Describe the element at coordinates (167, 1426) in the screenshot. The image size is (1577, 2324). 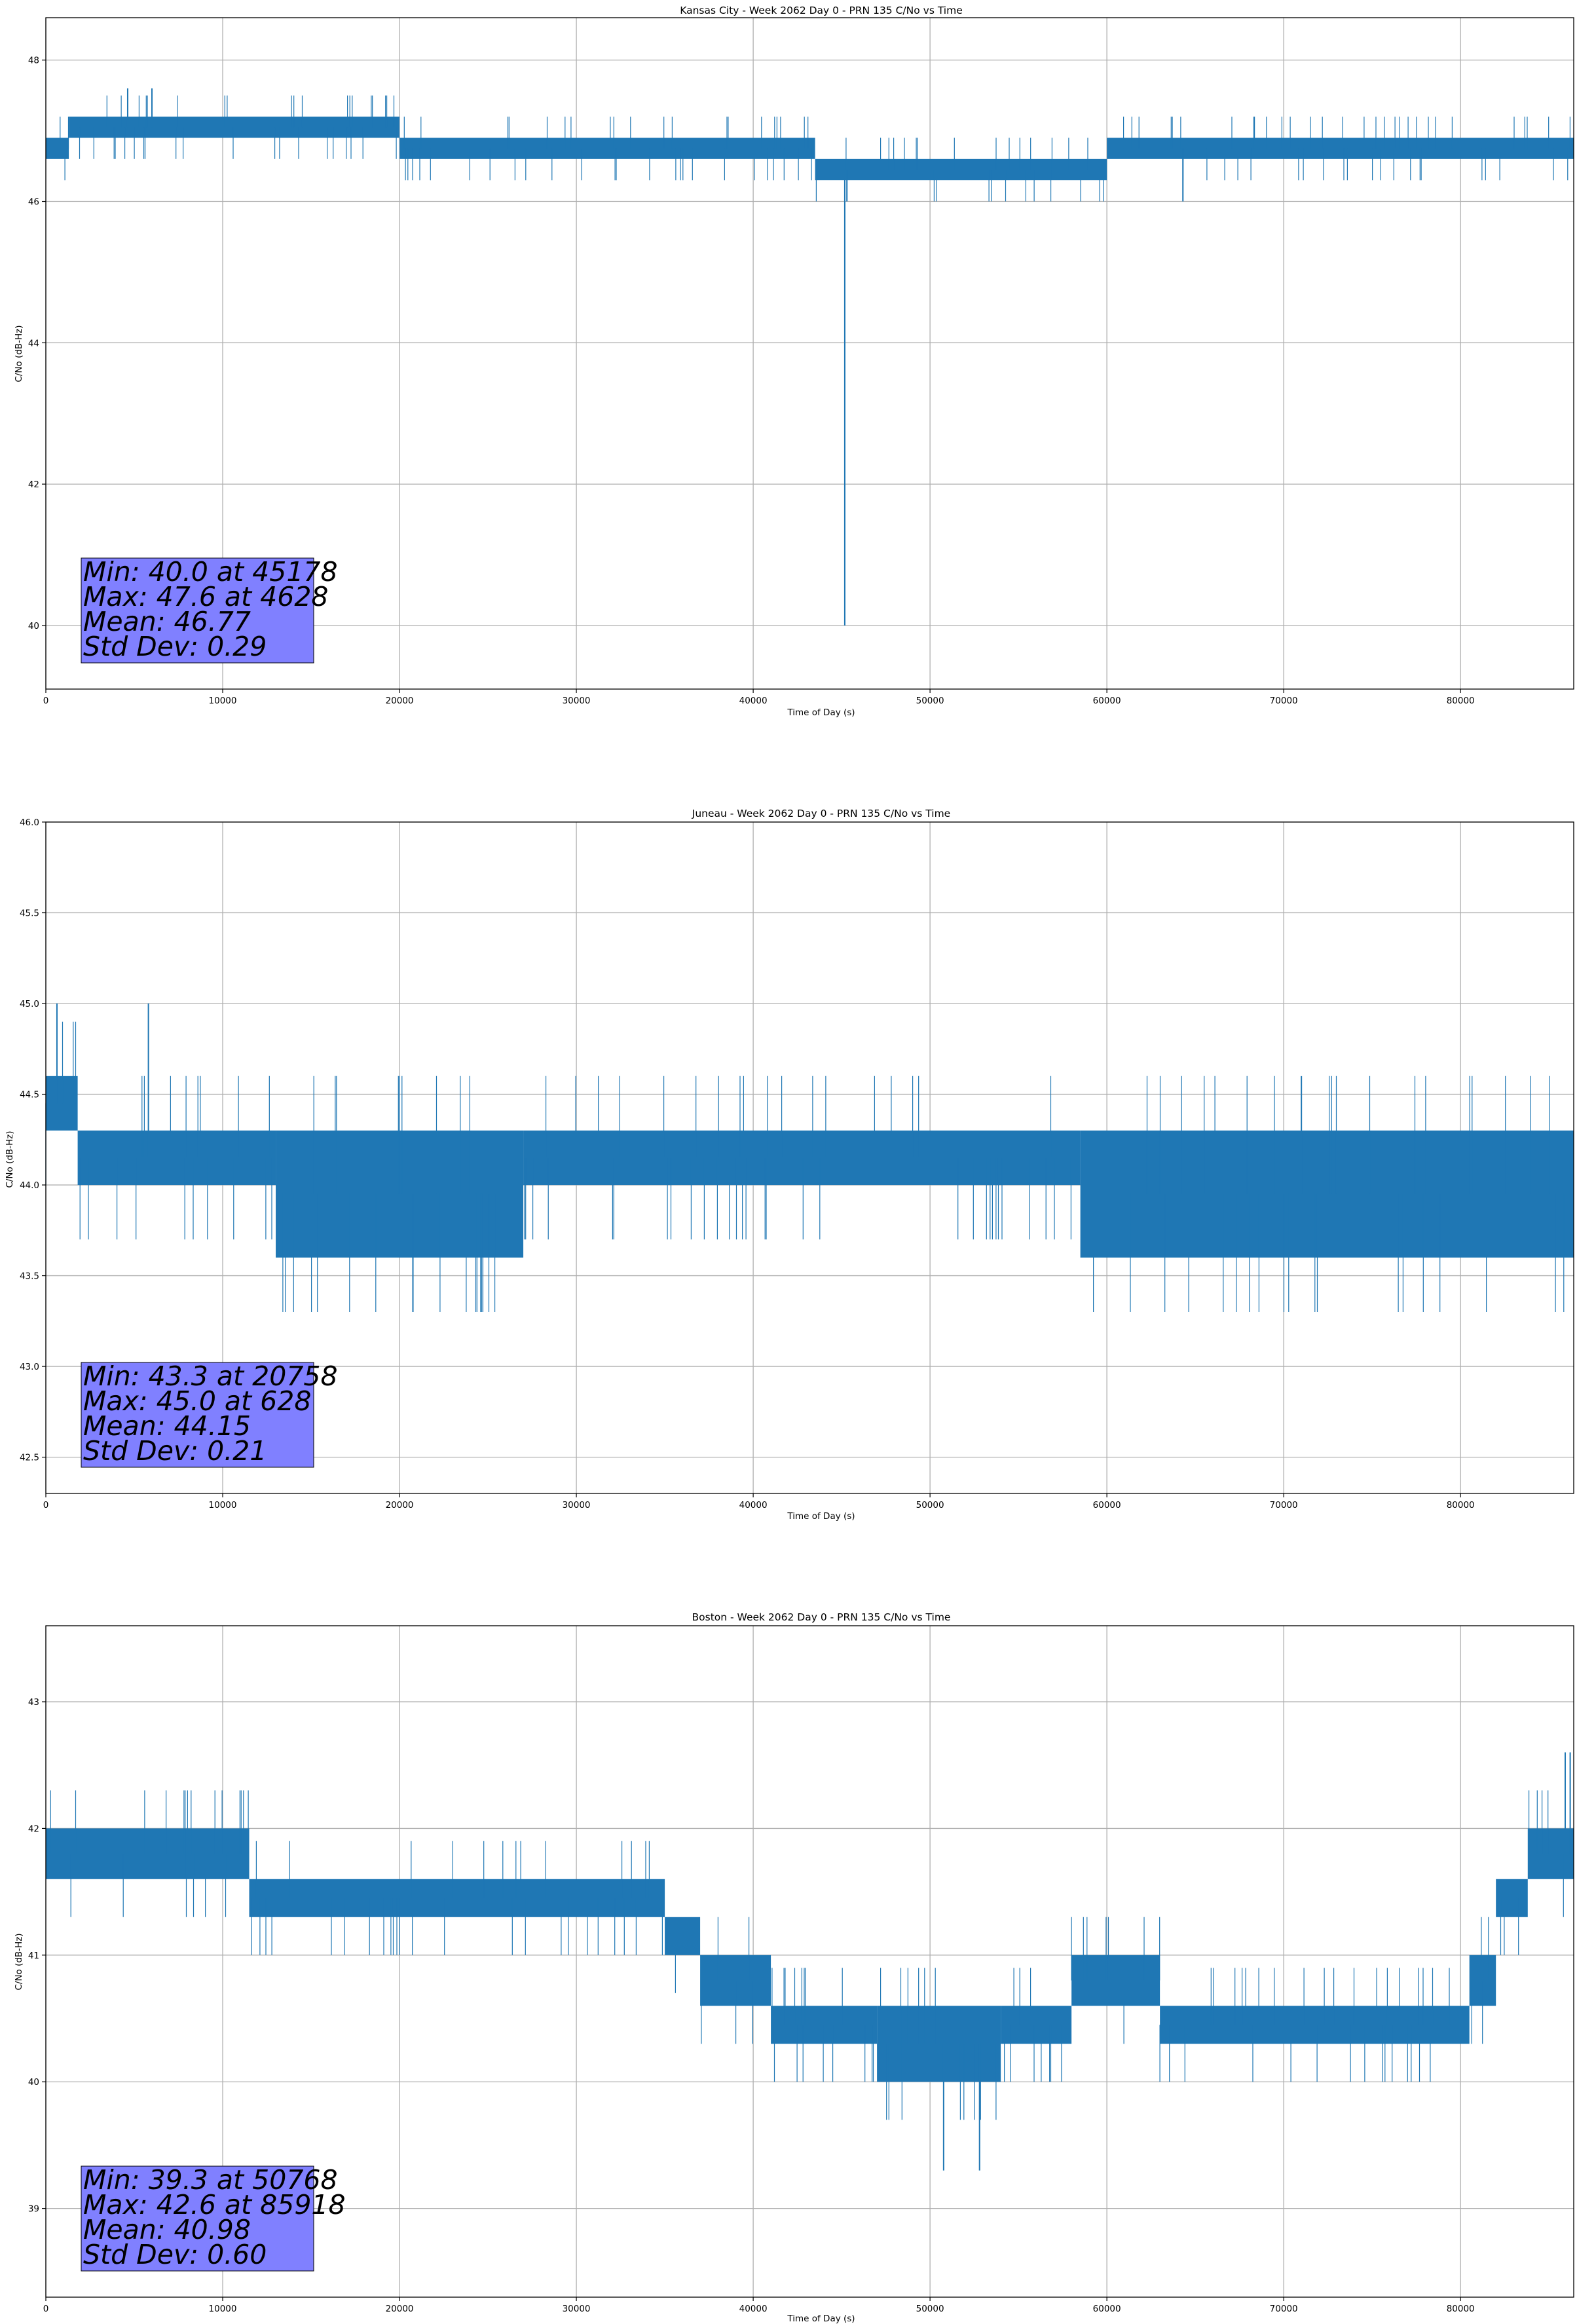
I see `stats-line: Mean: 44.15` at that location.